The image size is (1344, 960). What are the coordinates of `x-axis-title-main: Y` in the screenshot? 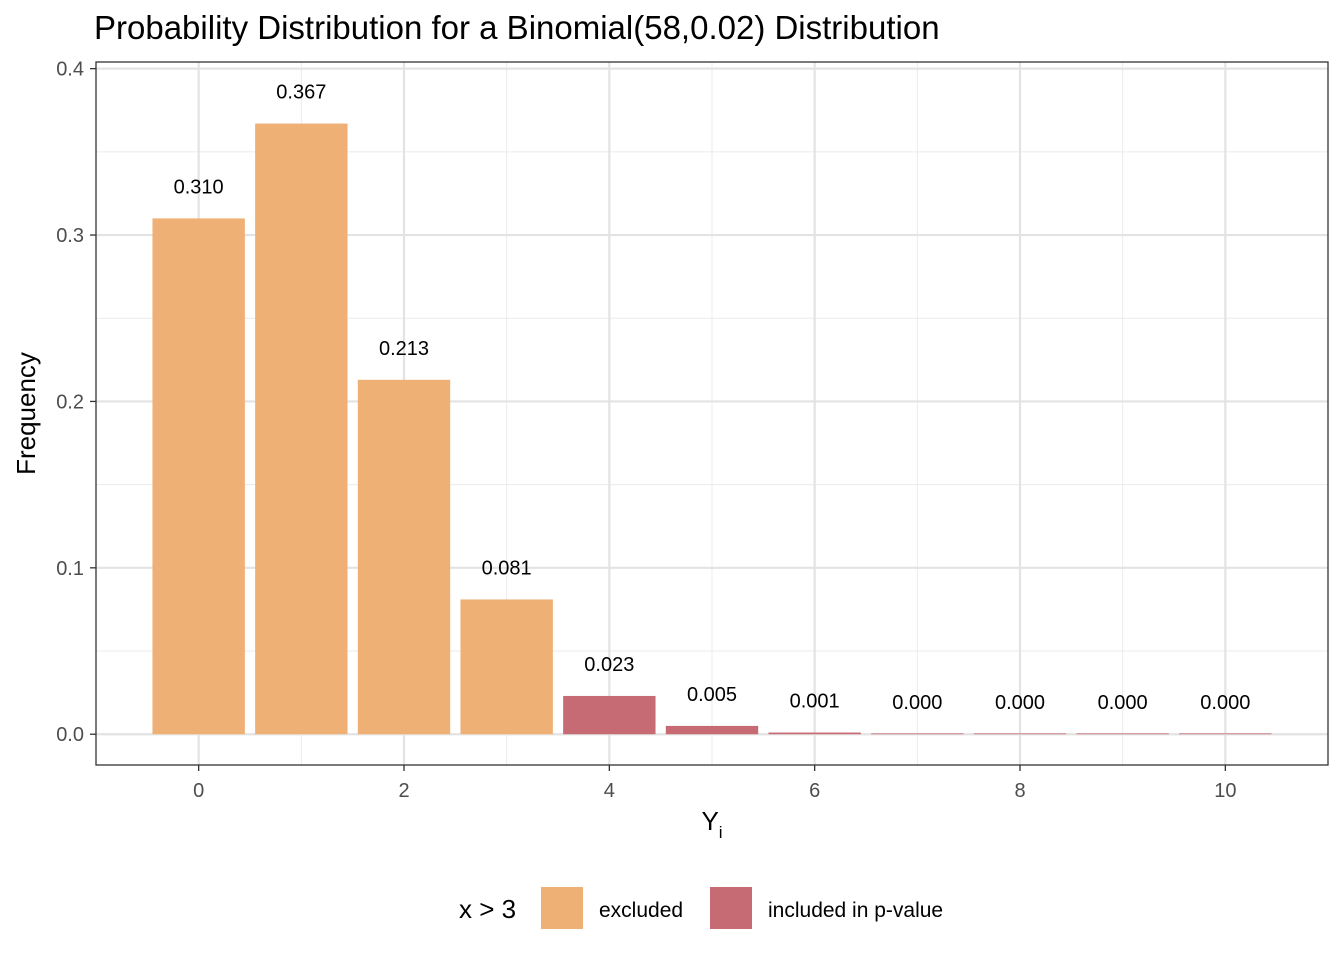 It's located at (709, 821).